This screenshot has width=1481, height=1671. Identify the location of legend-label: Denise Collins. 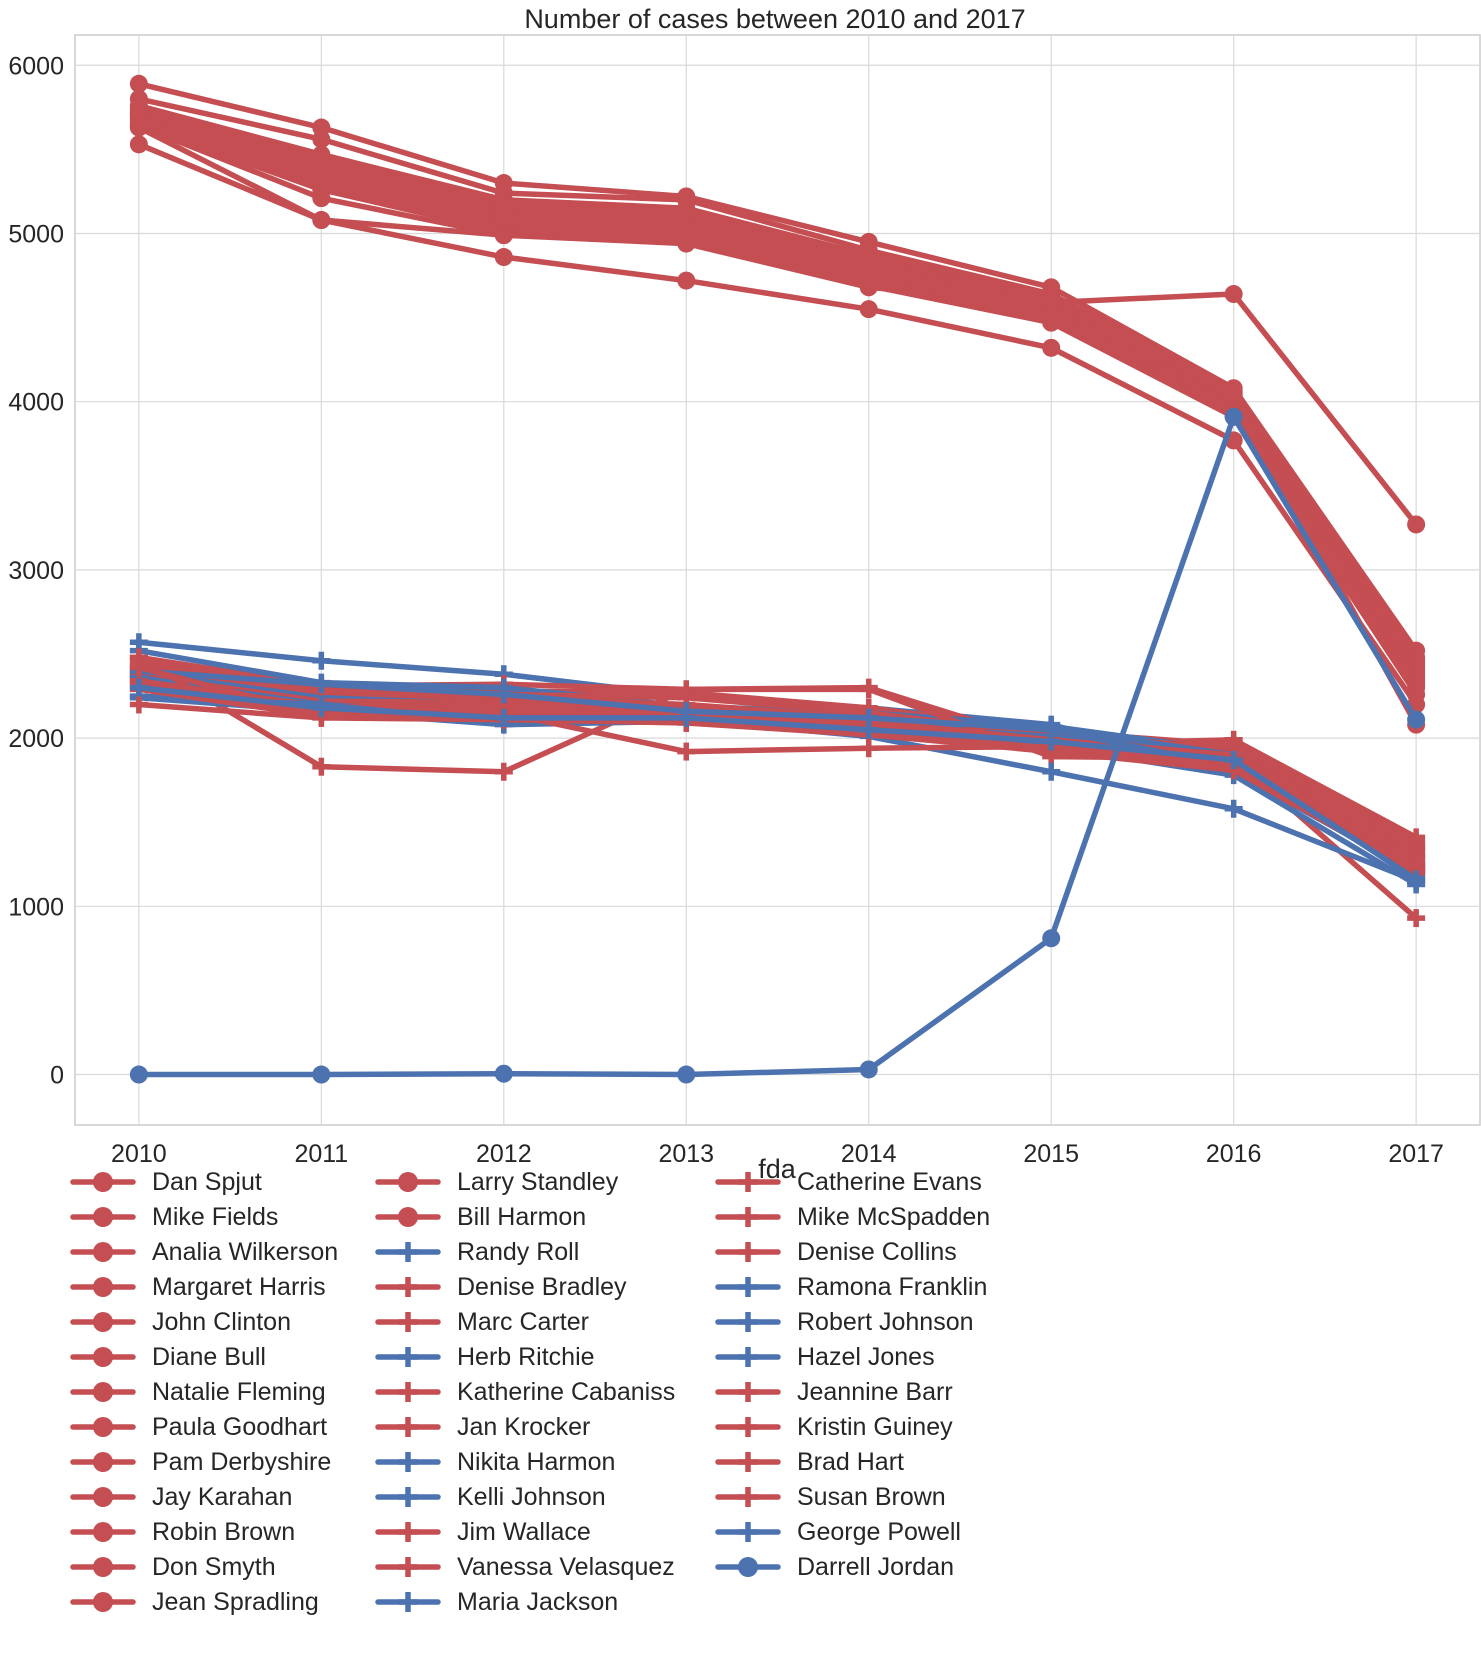
(877, 1251).